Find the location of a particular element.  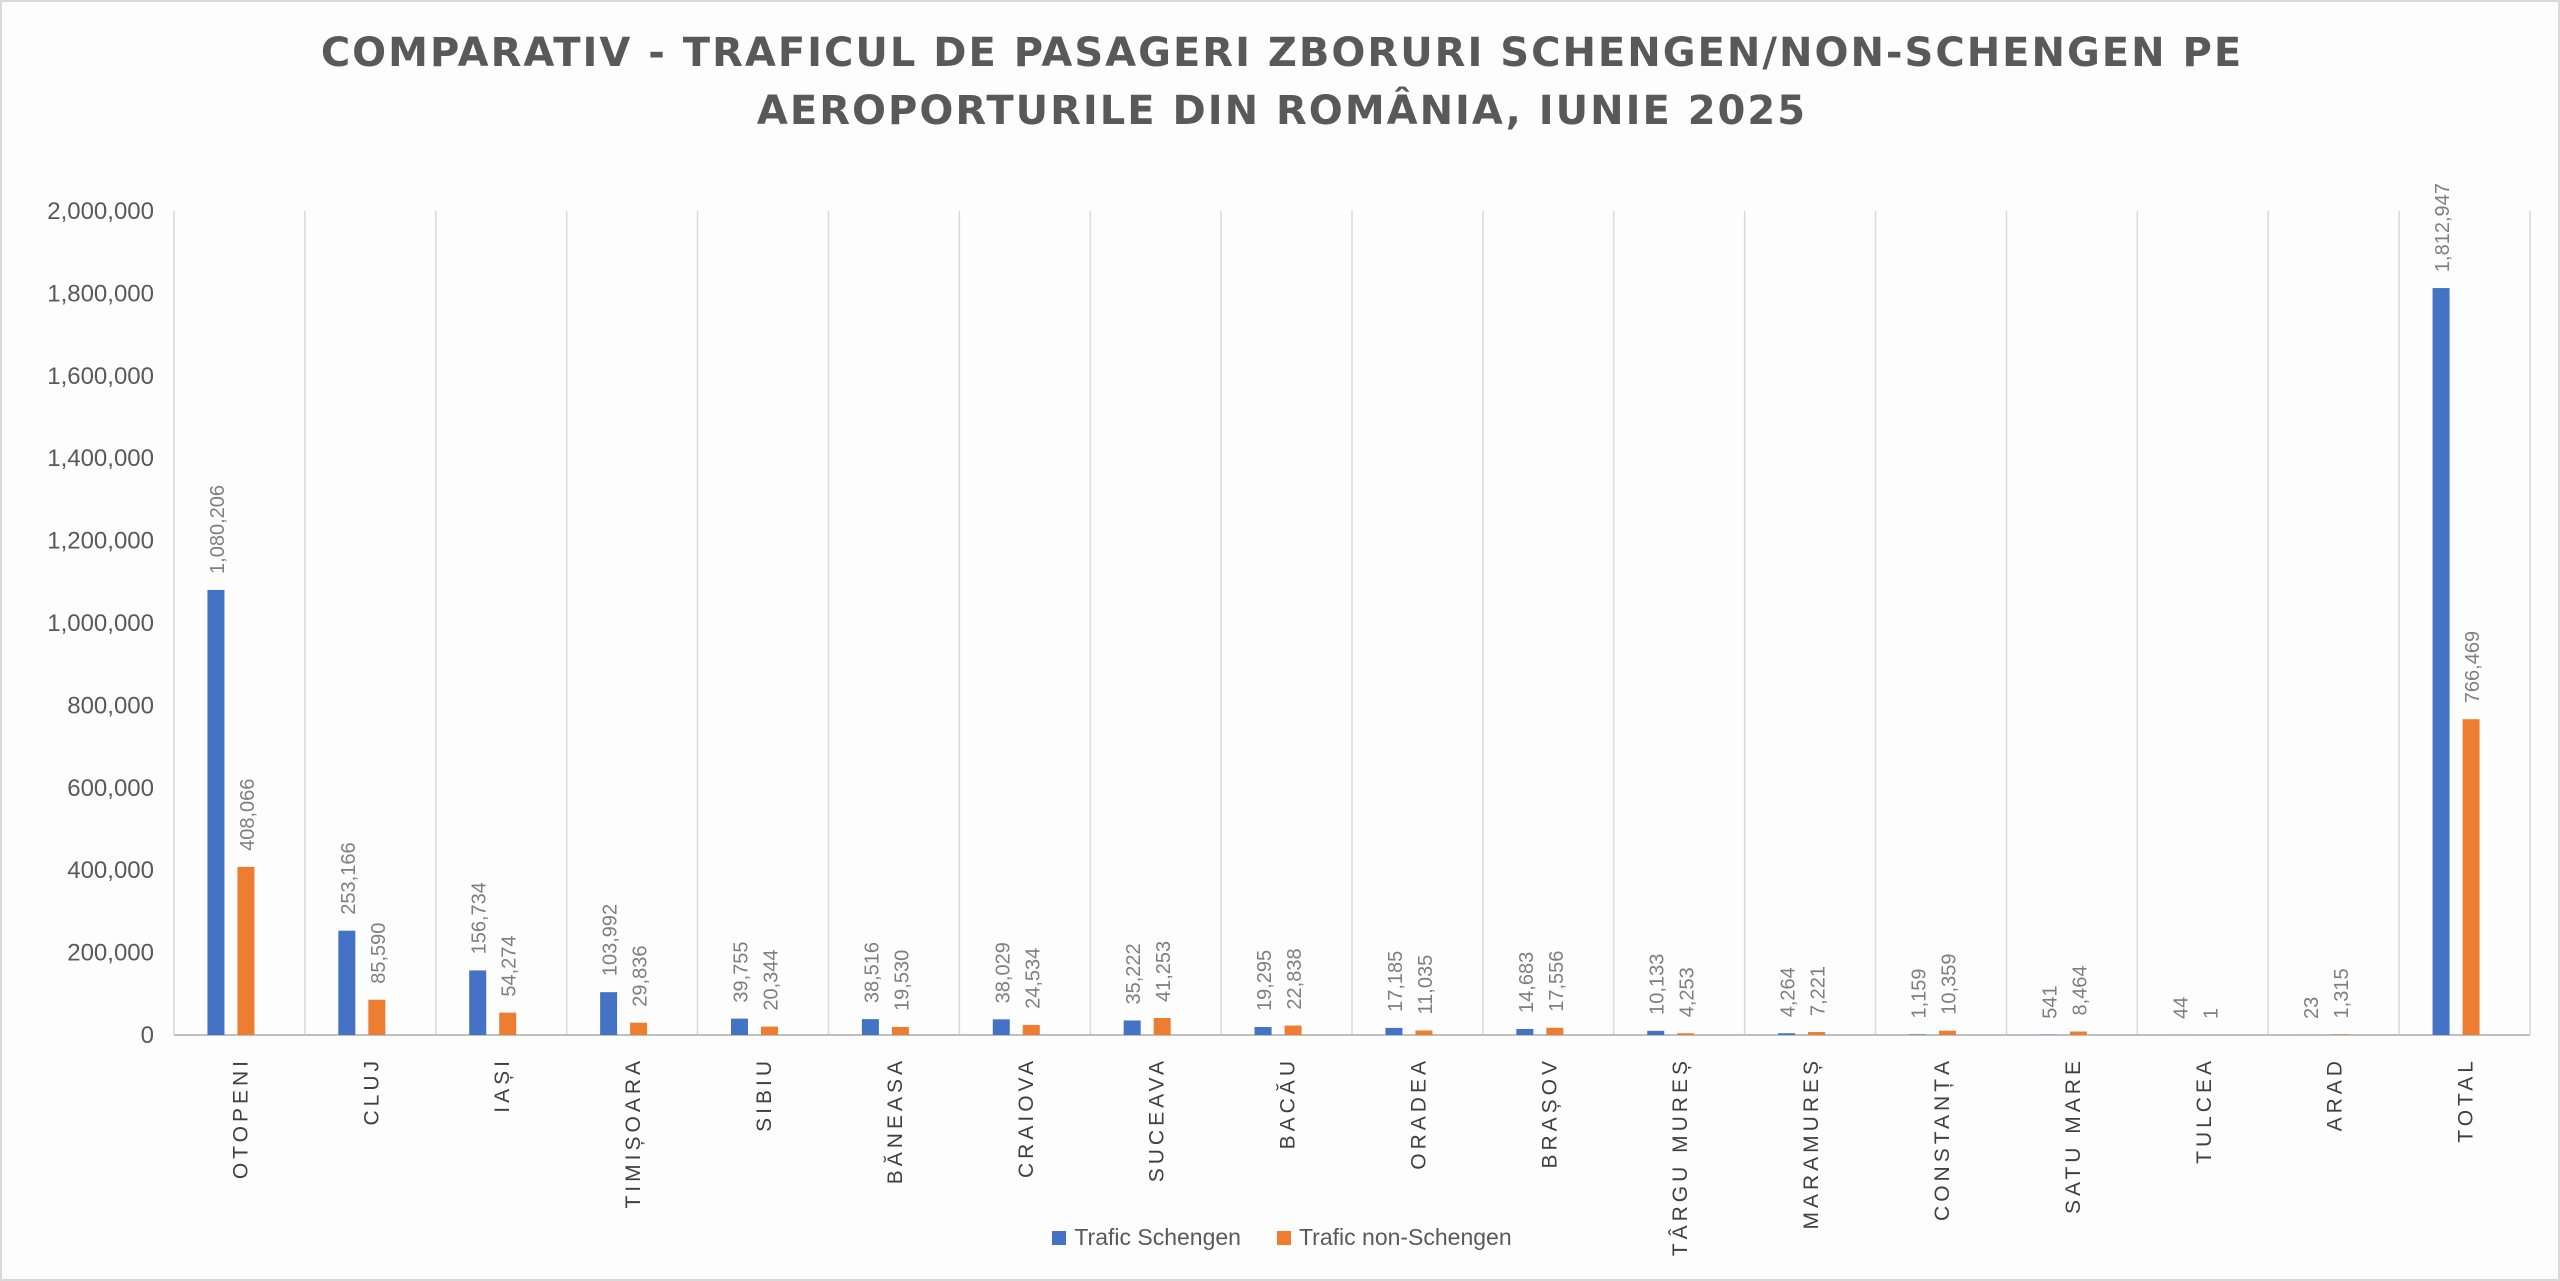

category-label: BRAȘOV is located at coordinates (1549, 1113).